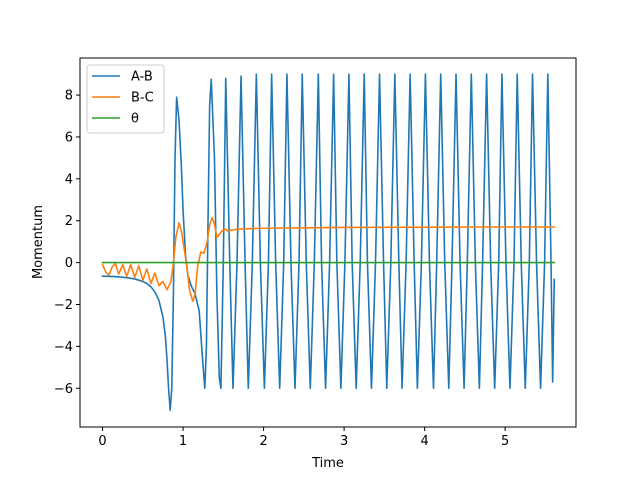 This screenshot has height=480, width=640. What do you see at coordinates (142, 77) in the screenshot?
I see `legend-label-0: A-B` at bounding box center [142, 77].